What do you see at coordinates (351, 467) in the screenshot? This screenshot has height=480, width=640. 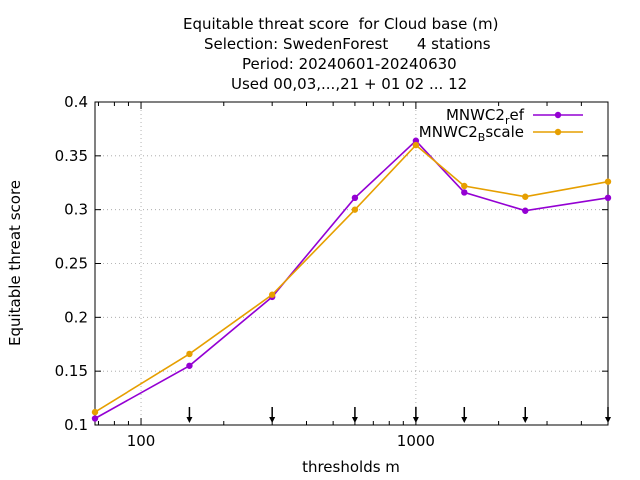 I see `x-axis-label: thresholds m` at bounding box center [351, 467].